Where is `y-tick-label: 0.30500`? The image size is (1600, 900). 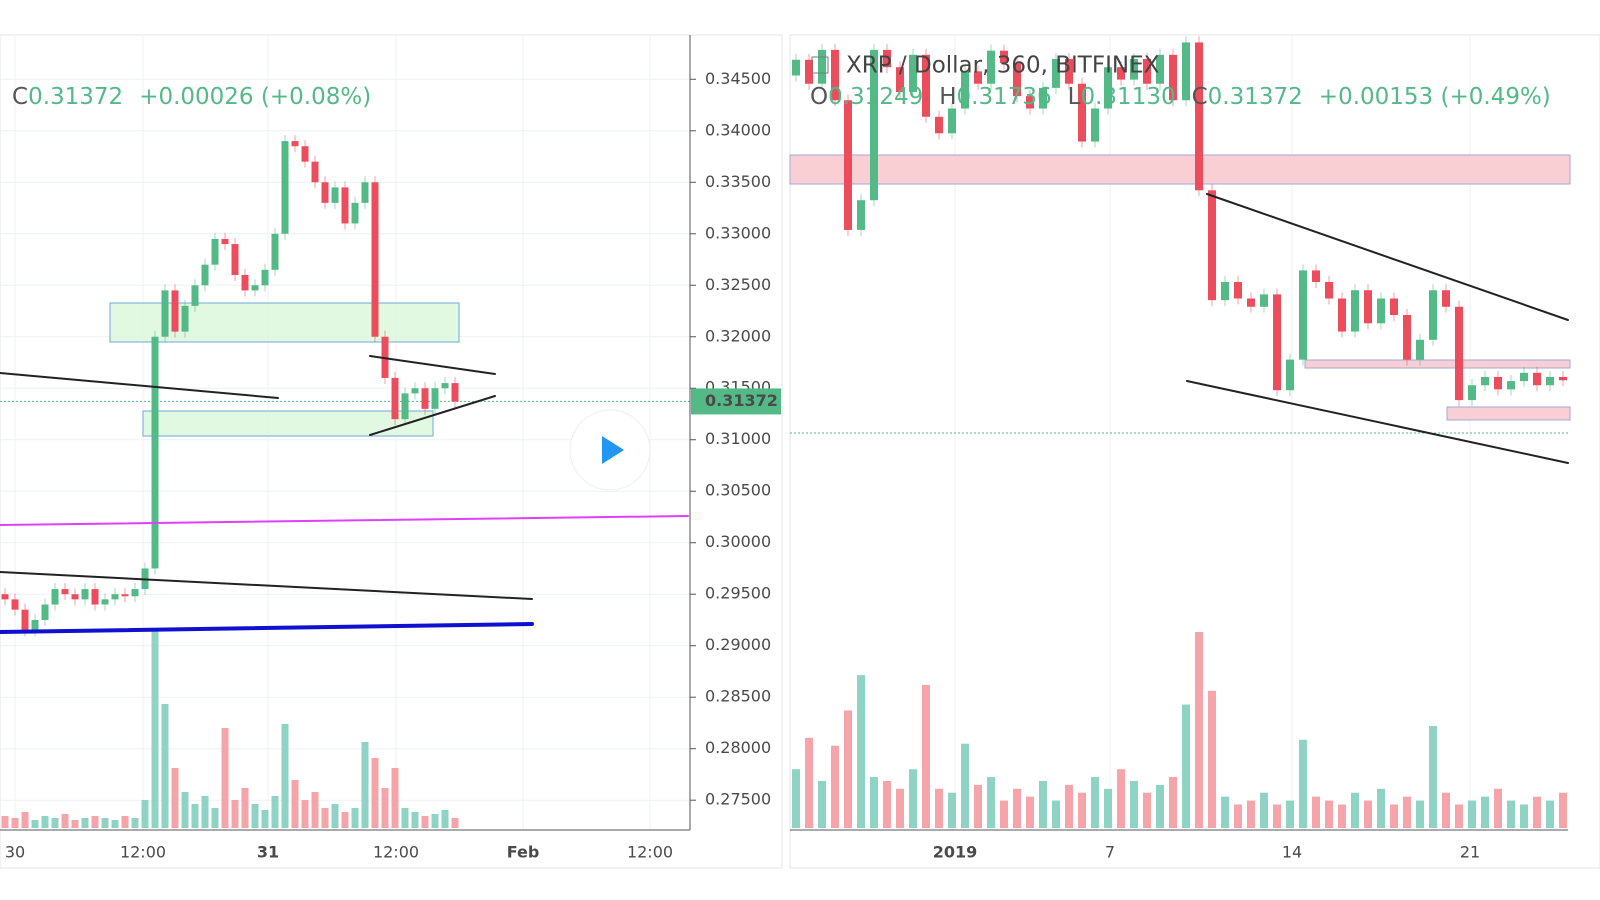 y-tick-label: 0.30500 is located at coordinates (738, 490).